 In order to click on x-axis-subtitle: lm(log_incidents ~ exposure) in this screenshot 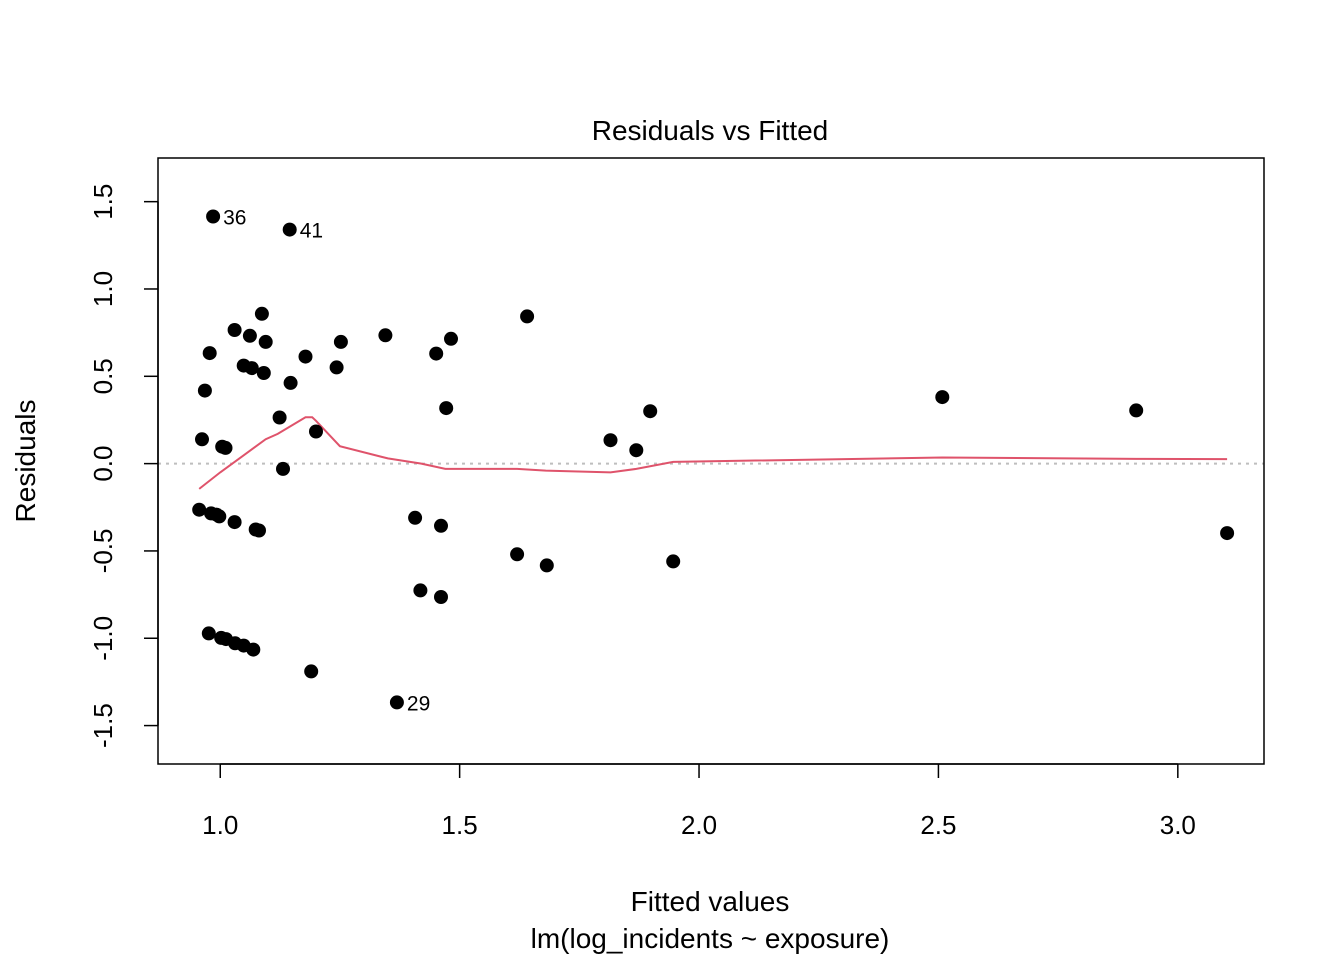, I will do `click(710, 938)`.